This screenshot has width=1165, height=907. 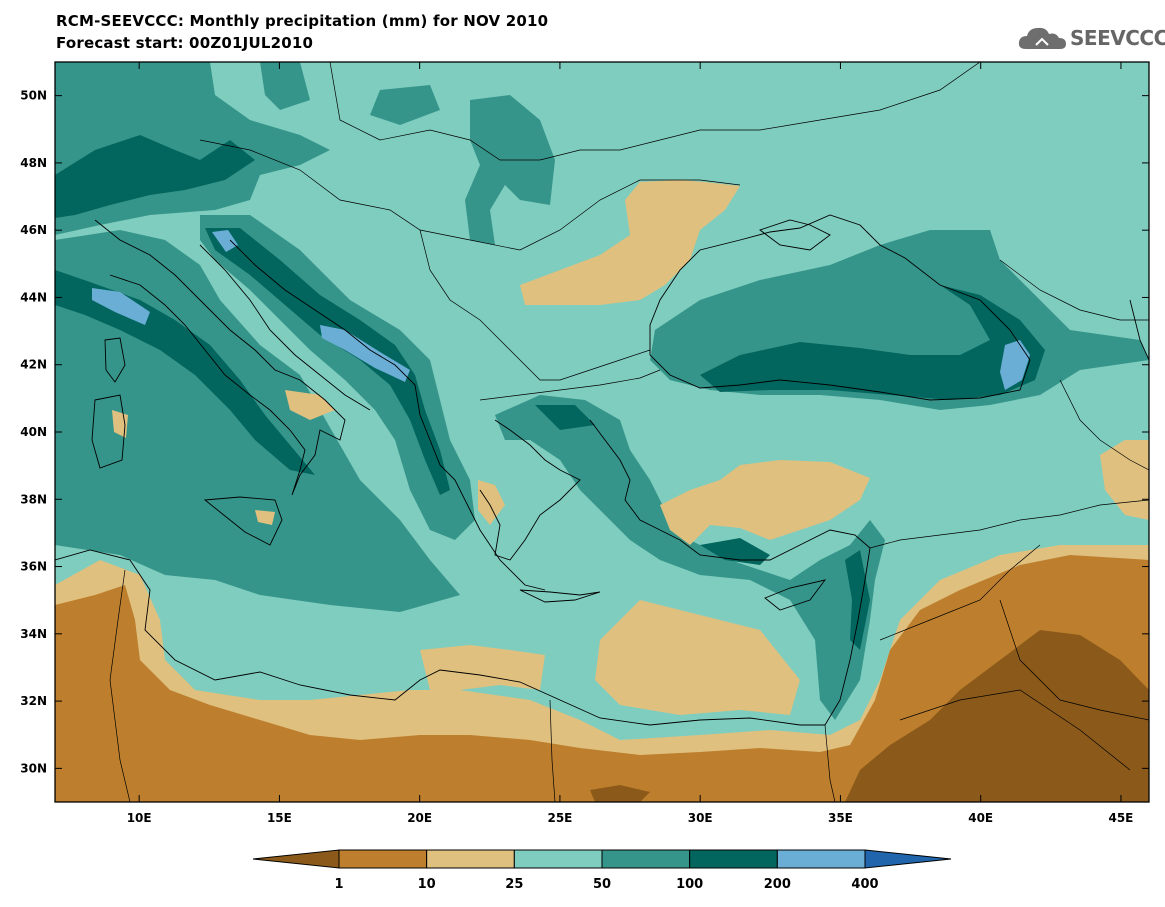 I want to click on coastline-italy, so click(x=220, y=357).